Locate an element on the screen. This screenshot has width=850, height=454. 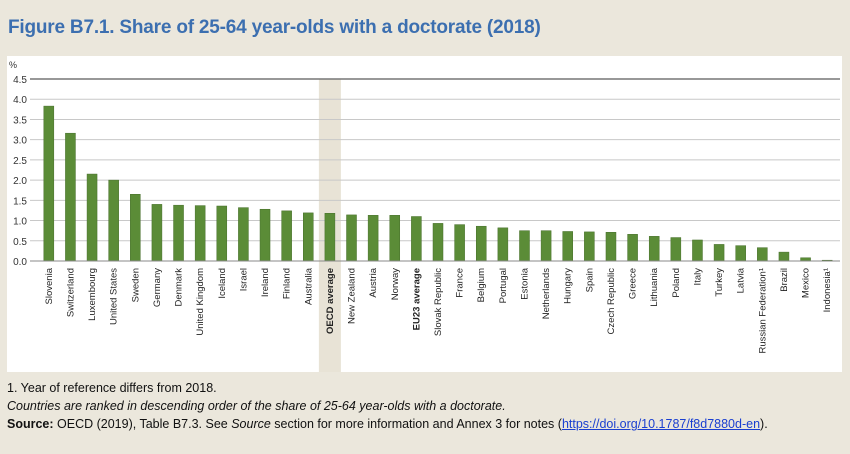
y-tick-label: 1.0 is located at coordinates (20, 222).